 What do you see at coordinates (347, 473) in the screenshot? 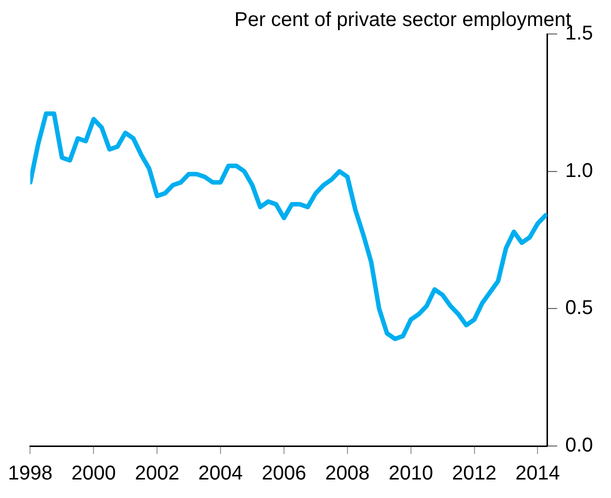
I see `x-tick-label: 2008` at bounding box center [347, 473].